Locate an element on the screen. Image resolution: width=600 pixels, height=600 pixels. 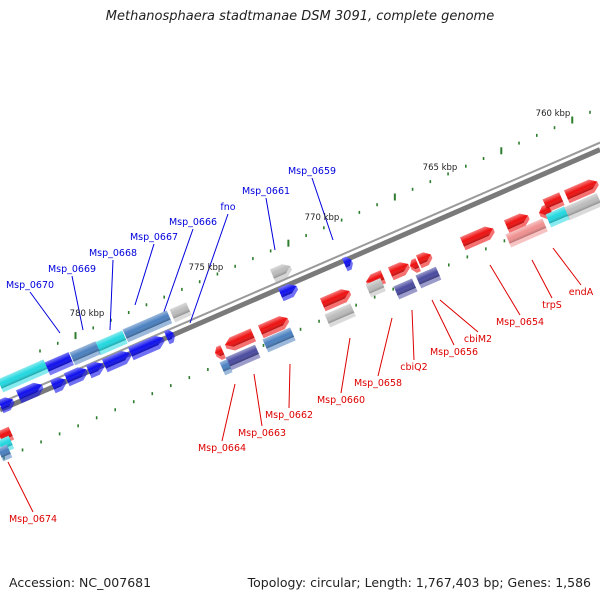
cyan-feature-box-side is located at coordinates (25, 380).